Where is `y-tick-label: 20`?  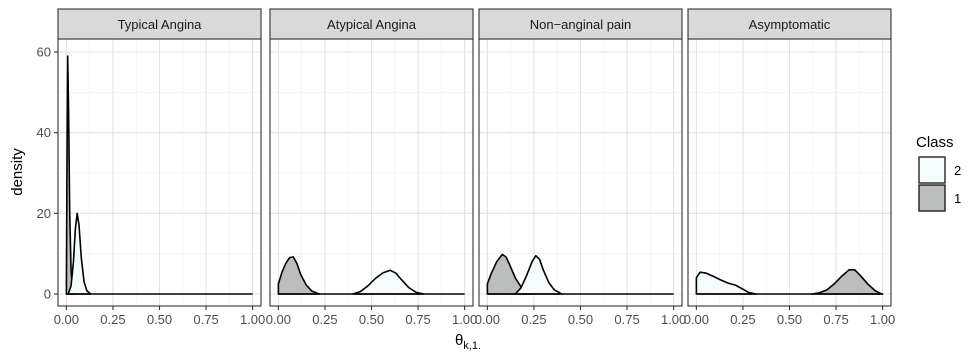
y-tick-label: 20 is located at coordinates (44, 213).